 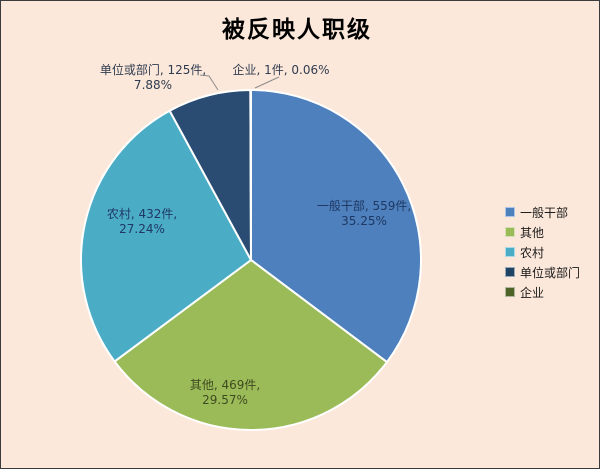 I want to click on legend-item-nongcun: 农村, so click(x=542, y=252).